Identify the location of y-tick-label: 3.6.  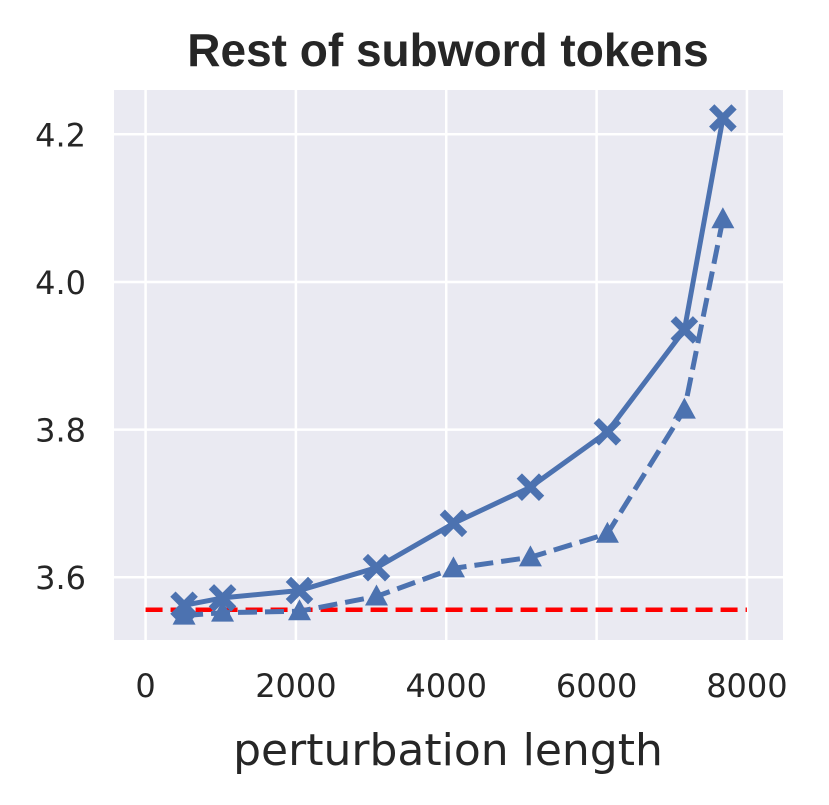
(60, 578).